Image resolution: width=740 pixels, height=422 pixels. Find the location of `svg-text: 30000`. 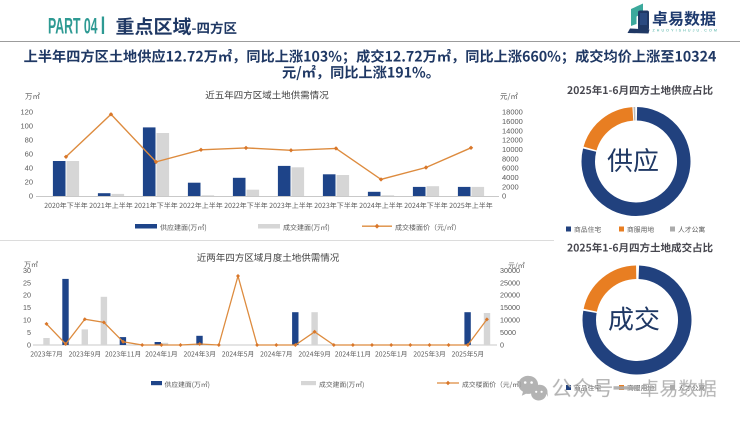

svg-text: 30000 is located at coordinates (510, 270).